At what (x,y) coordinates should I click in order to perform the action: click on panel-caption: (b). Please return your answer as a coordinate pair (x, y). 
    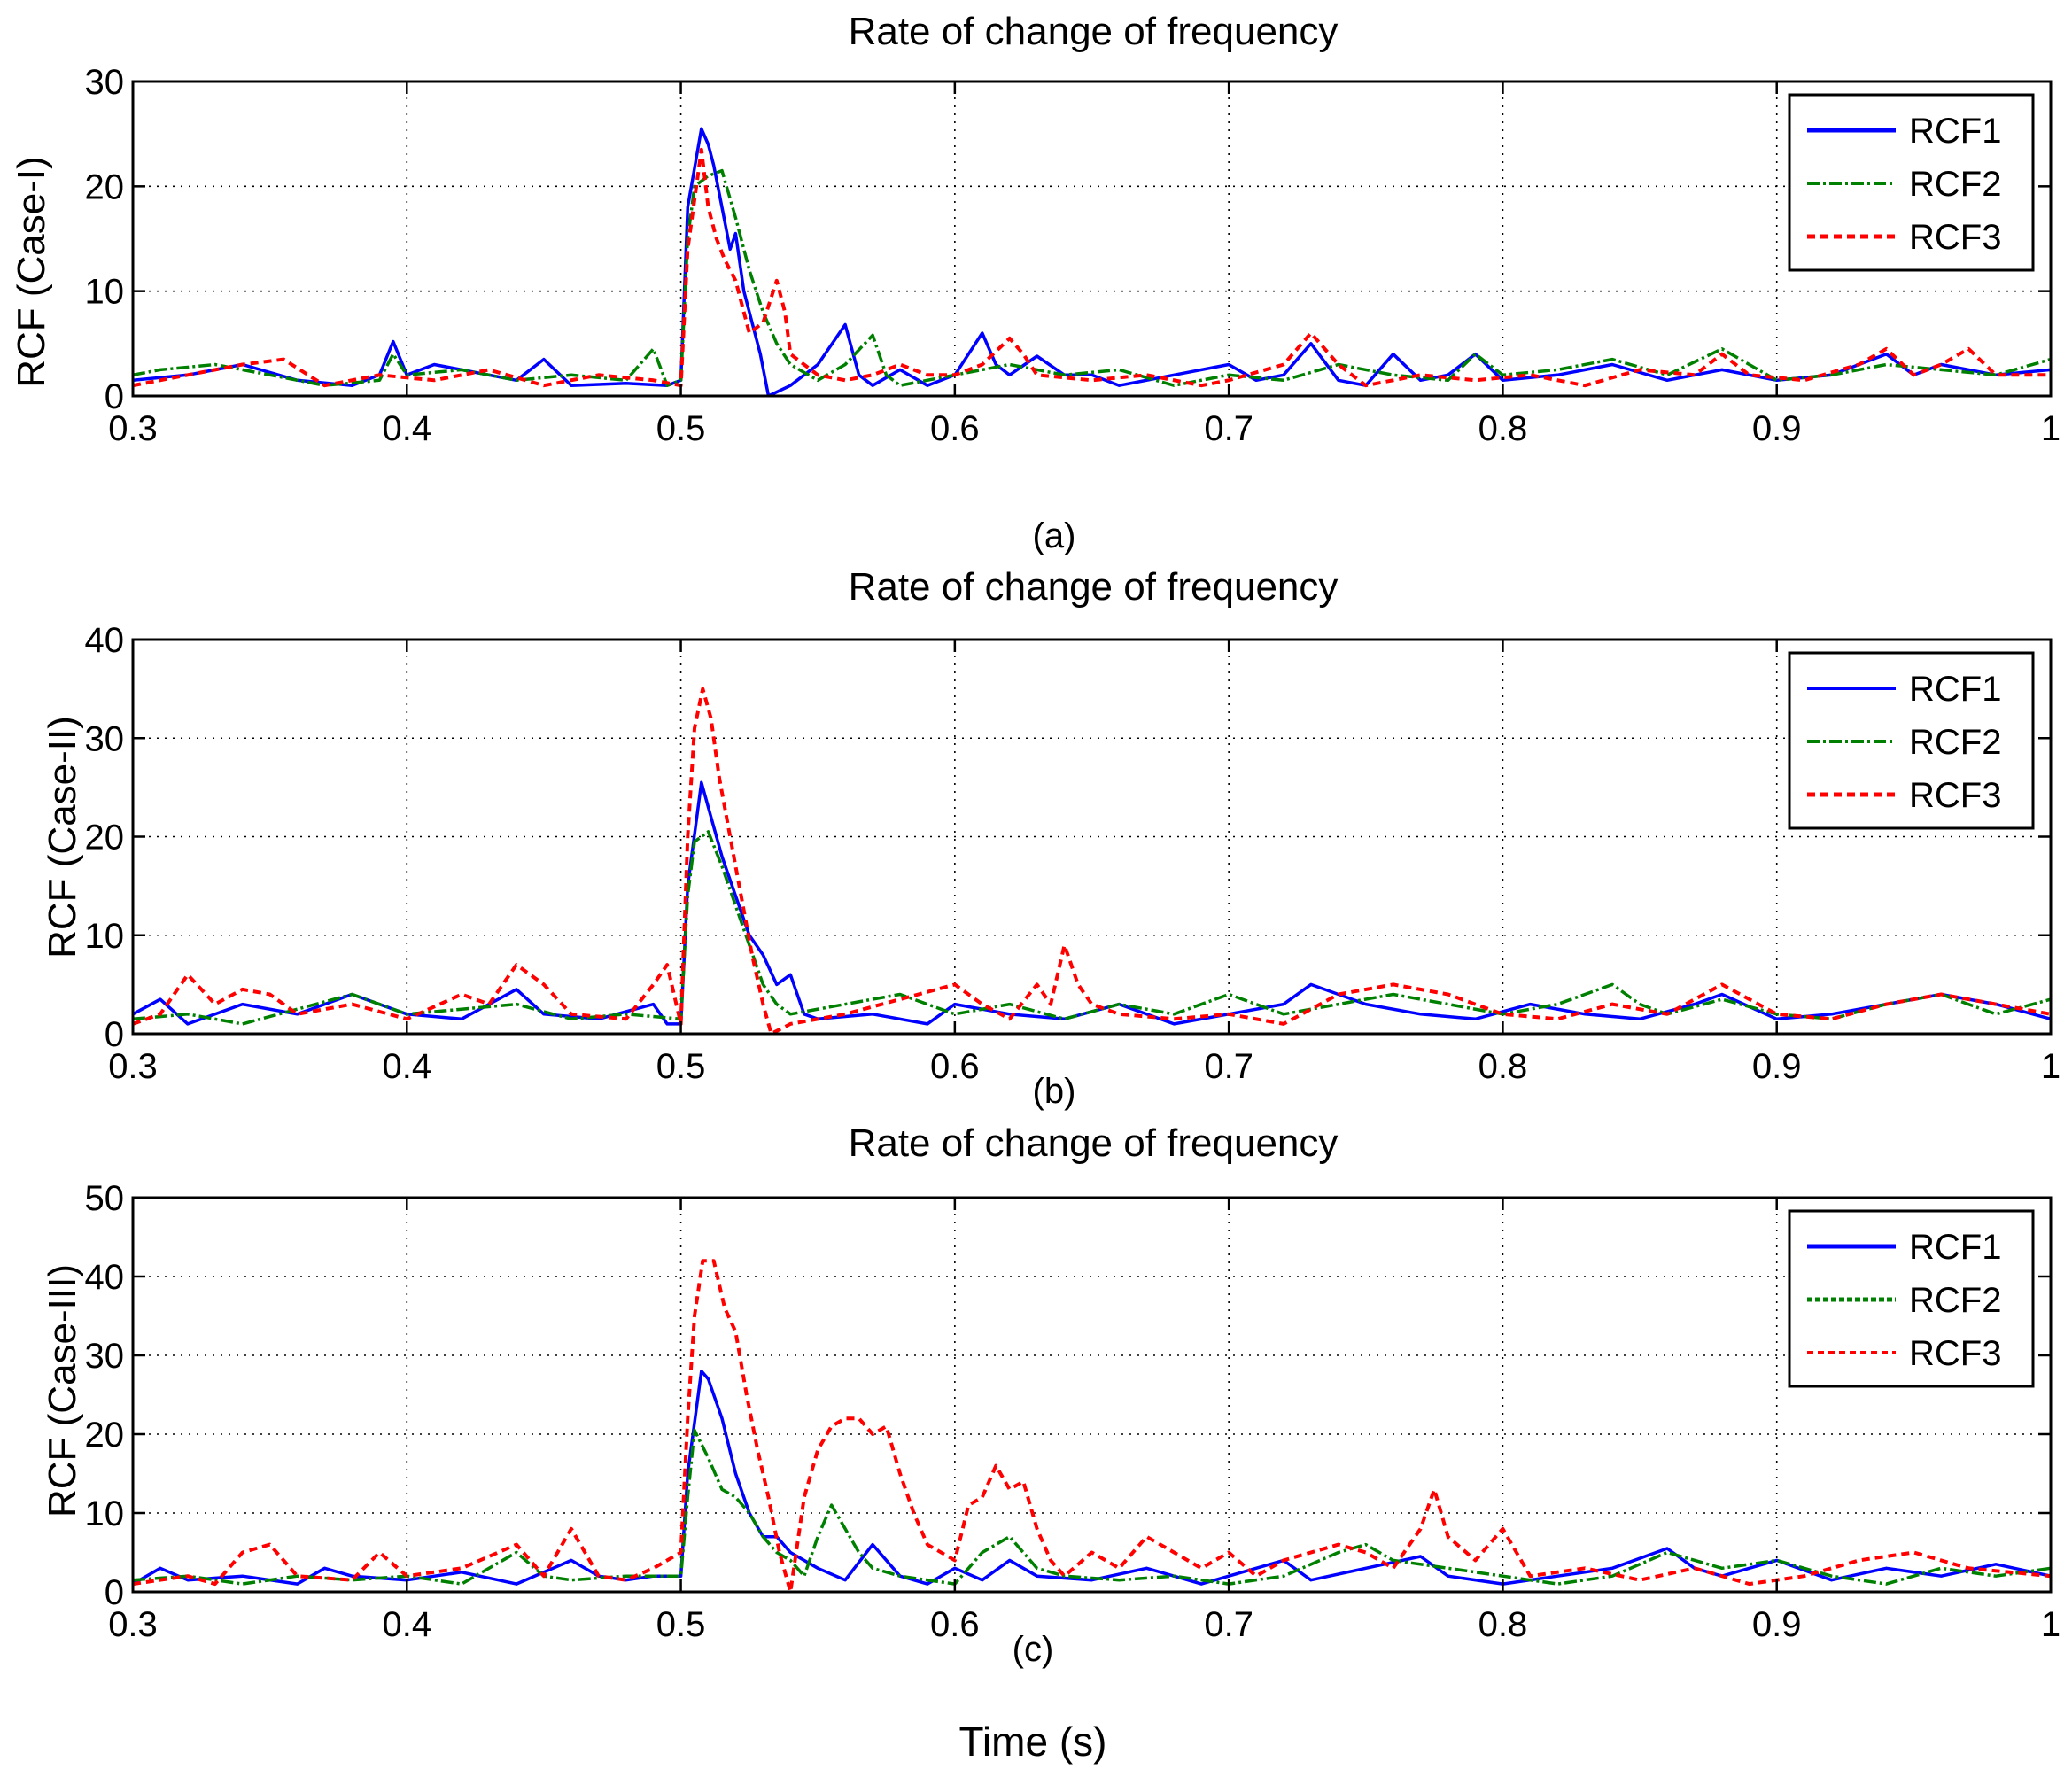
    Looking at the image, I should click on (1054, 1091).